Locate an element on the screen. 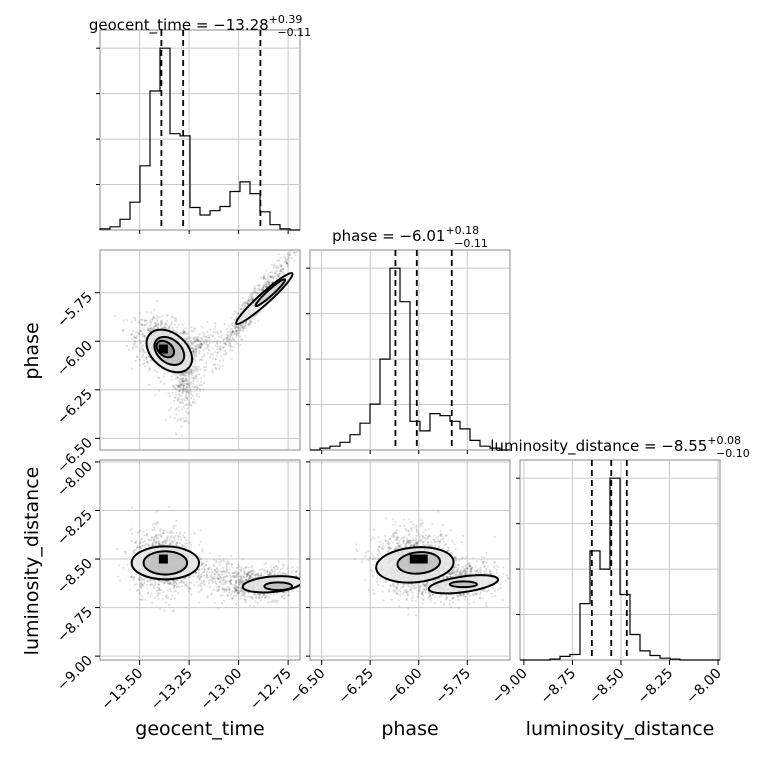 This screenshot has height=760, width=760. title-phase: phase = −6.01+0.18 −0.11 is located at coordinates (410, 237).